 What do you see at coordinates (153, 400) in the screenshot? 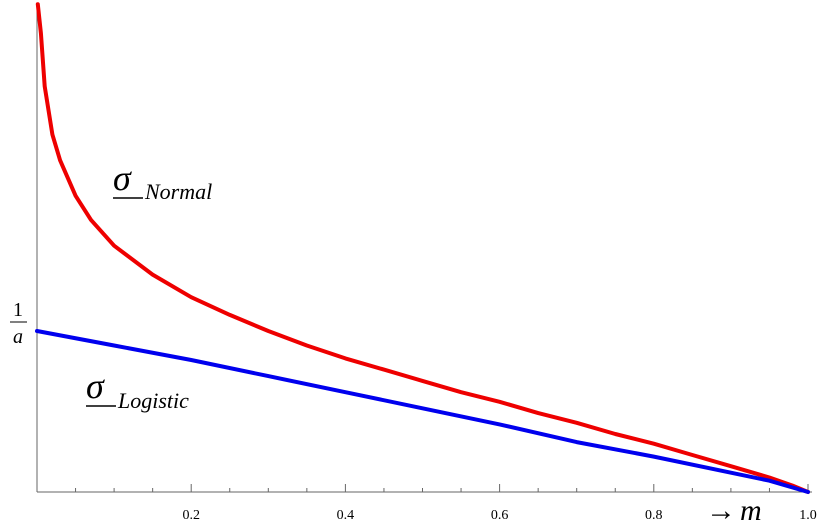
I see `legend-logistic-subscript: Logistic` at bounding box center [153, 400].